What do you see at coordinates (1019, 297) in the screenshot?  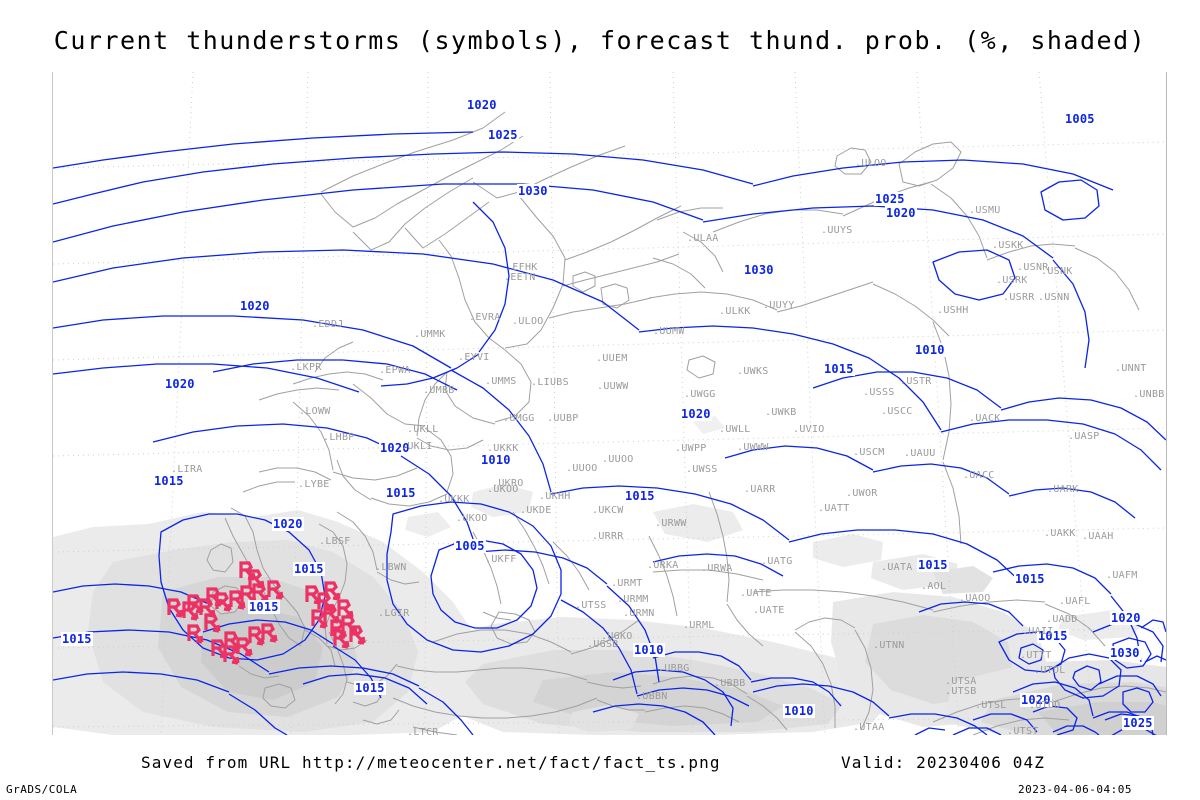 I see `station-label: .USRR` at bounding box center [1019, 297].